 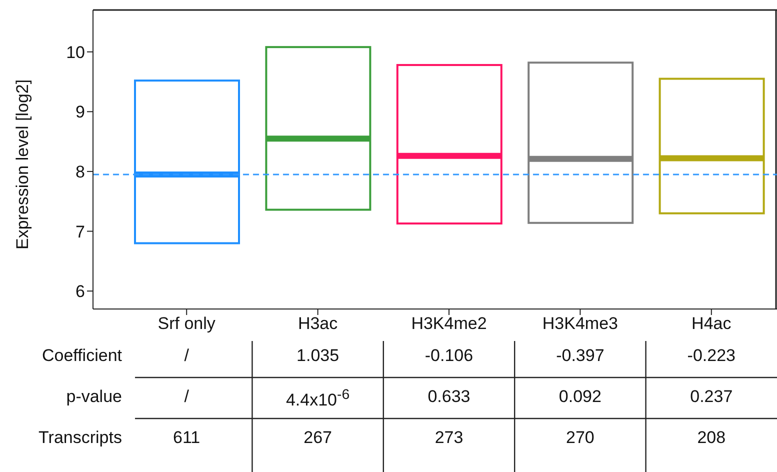 What do you see at coordinates (449, 324) in the screenshot?
I see `x-tick-label: H3K4me2` at bounding box center [449, 324].